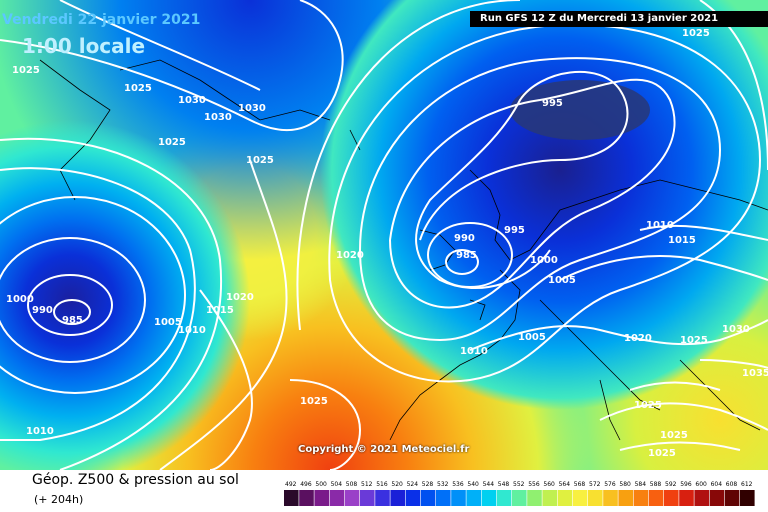 This screenshot has width=768, height=512. I want to click on scale-label: 548, so click(504, 484).